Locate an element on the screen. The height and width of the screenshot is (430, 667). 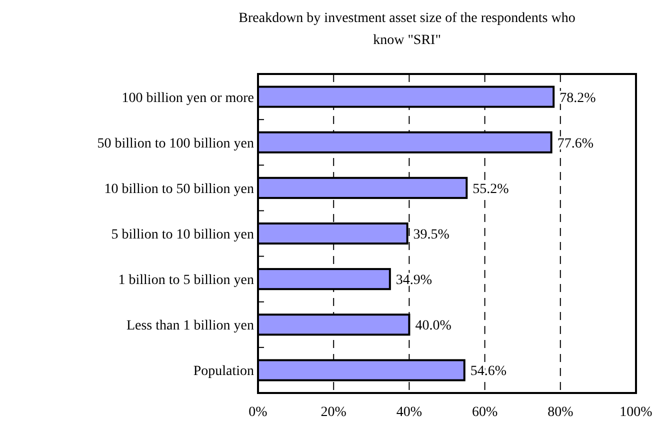
y-tick-label: 100 billion yen or more is located at coordinates (188, 98).